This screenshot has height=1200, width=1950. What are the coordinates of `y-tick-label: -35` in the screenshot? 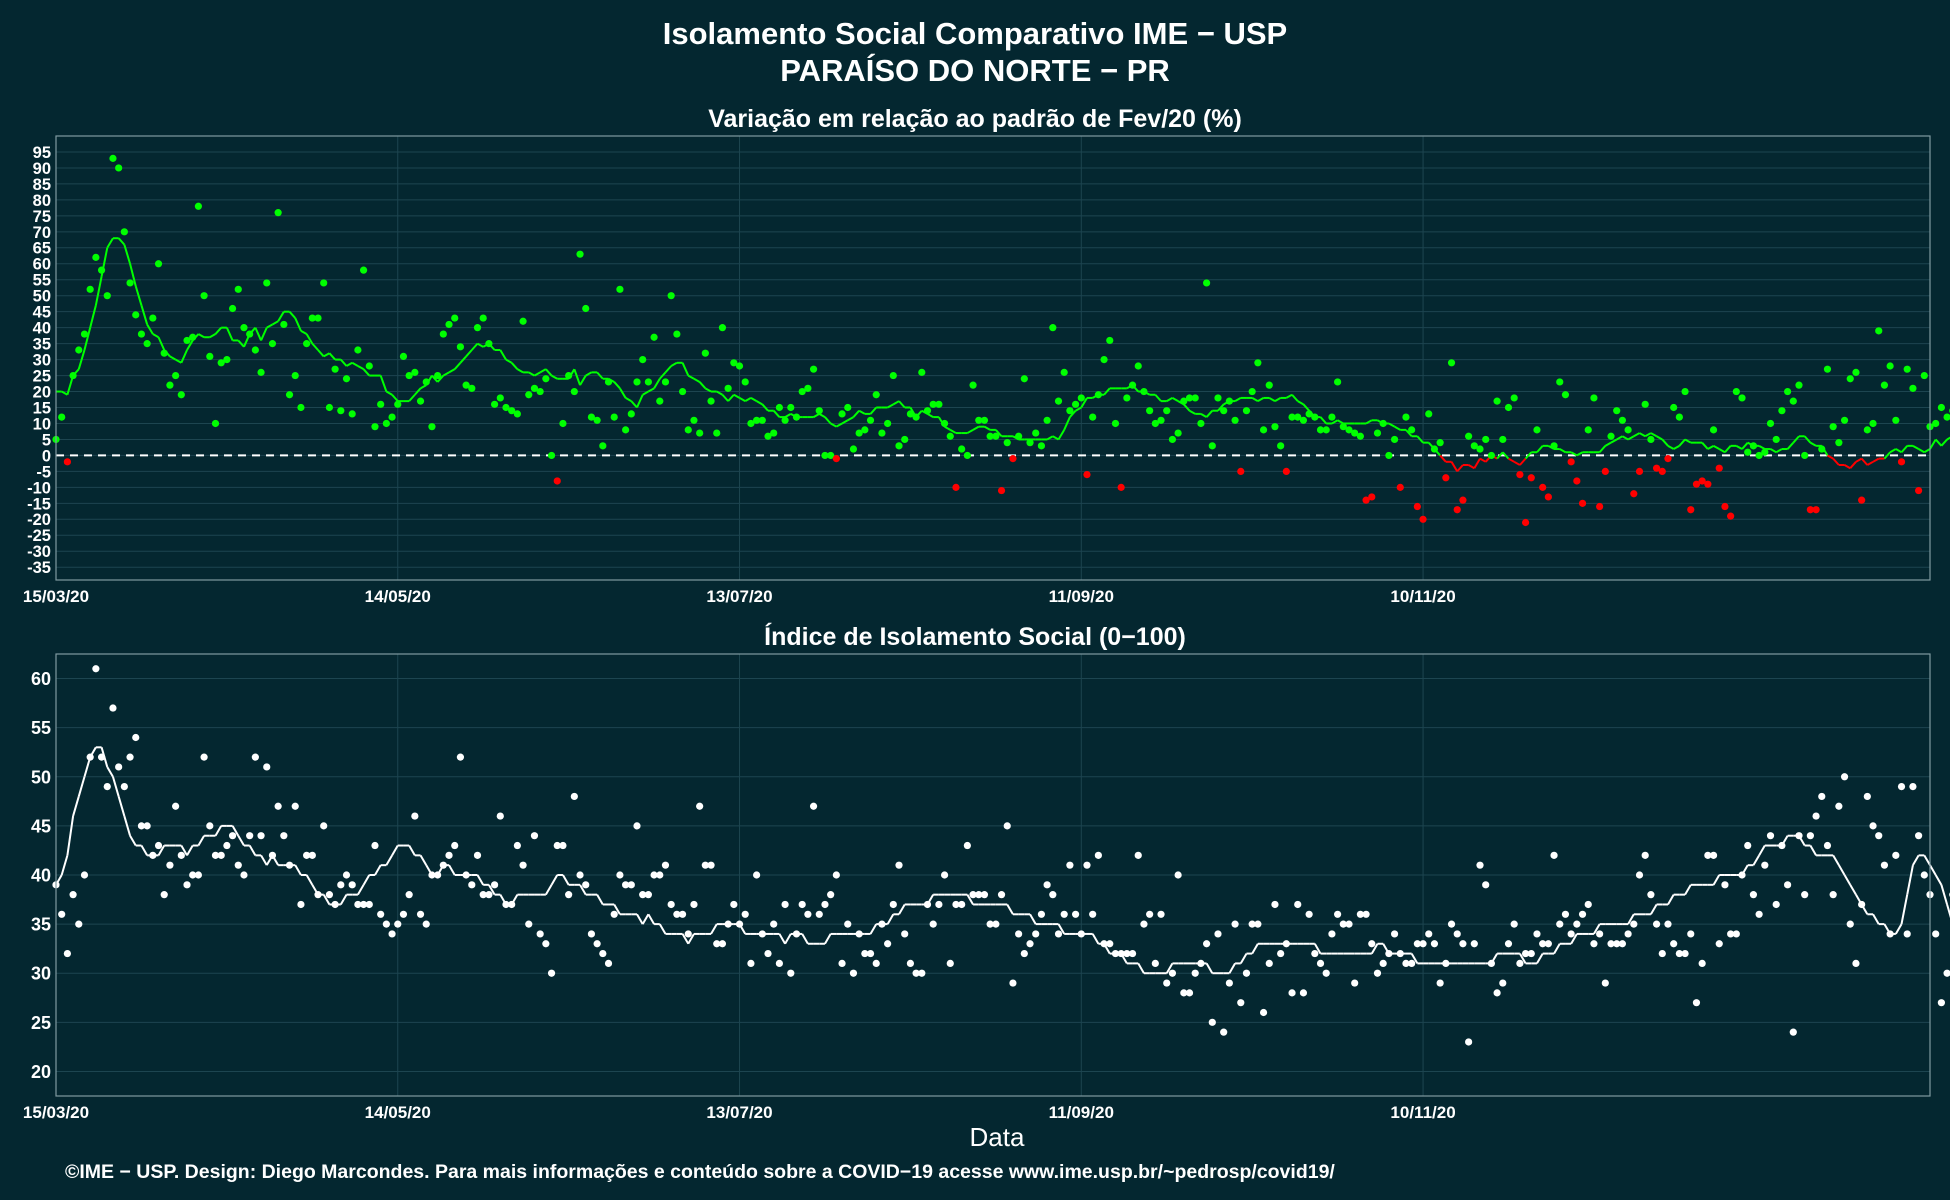 It's located at (39, 568).